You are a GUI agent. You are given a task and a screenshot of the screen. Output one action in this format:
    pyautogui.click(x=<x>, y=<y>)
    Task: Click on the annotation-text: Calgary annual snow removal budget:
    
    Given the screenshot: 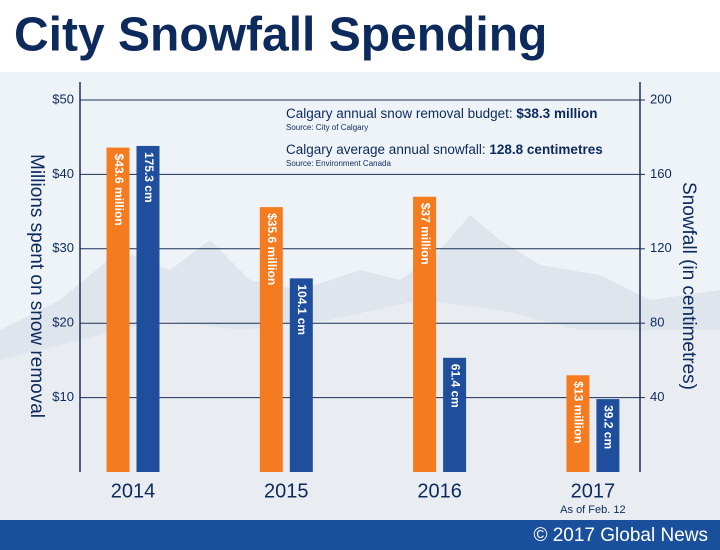 What is the action you would take?
    pyautogui.click(x=399, y=113)
    